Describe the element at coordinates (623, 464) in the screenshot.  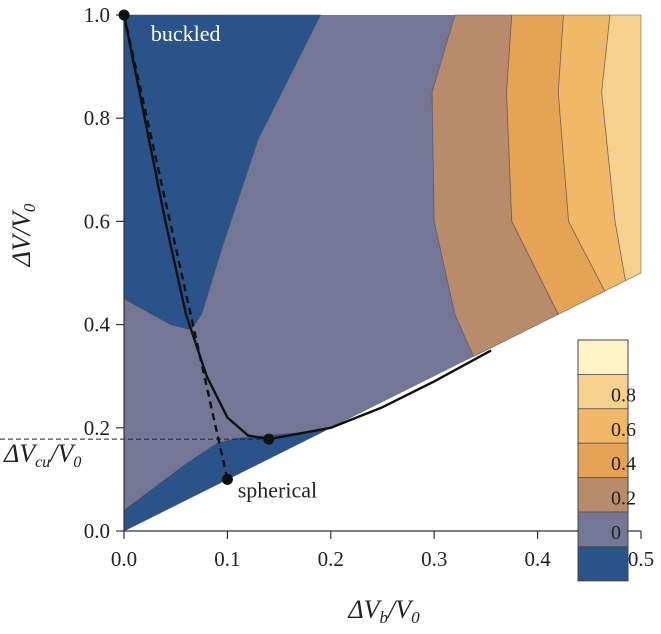
I see `legend-label: 0.4` at that location.